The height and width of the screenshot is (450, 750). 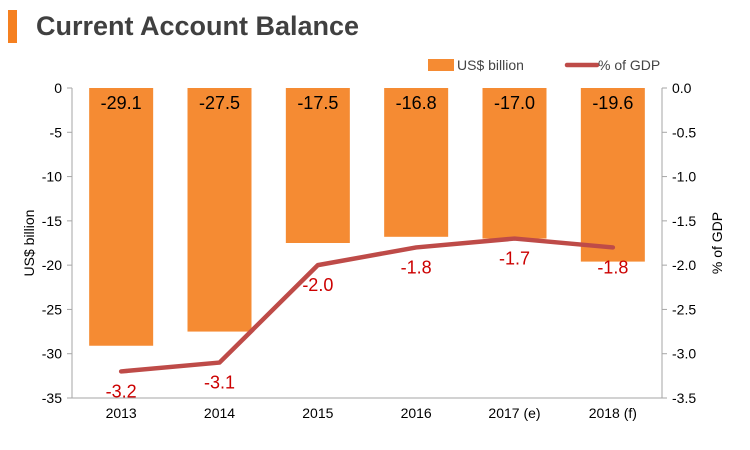 What do you see at coordinates (56, 132) in the screenshot?
I see `y-tick-label: -5` at bounding box center [56, 132].